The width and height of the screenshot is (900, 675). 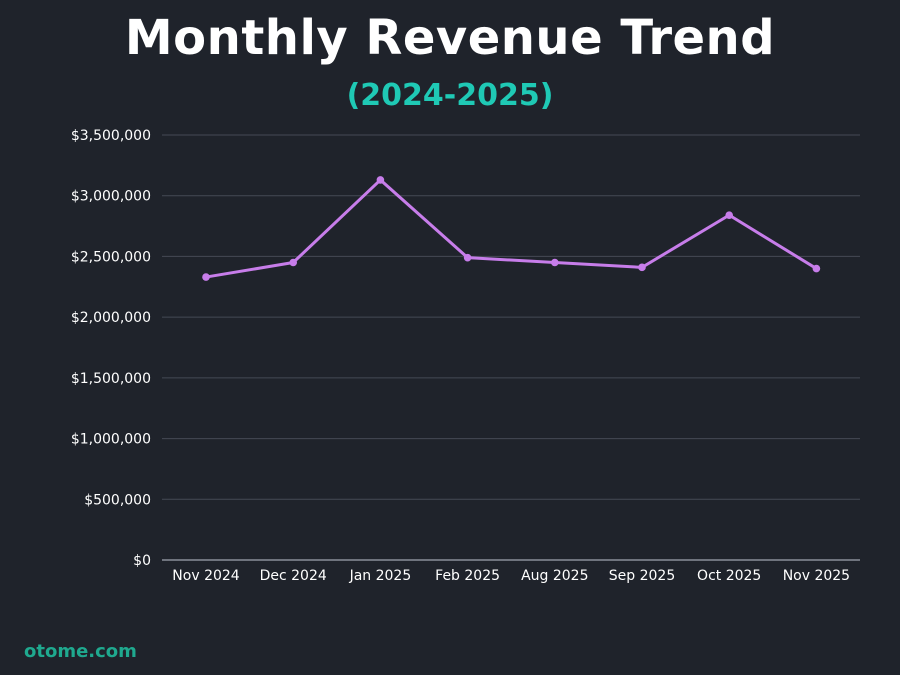 What do you see at coordinates (642, 576) in the screenshot?
I see `x-tick-label: Sep 2025` at bounding box center [642, 576].